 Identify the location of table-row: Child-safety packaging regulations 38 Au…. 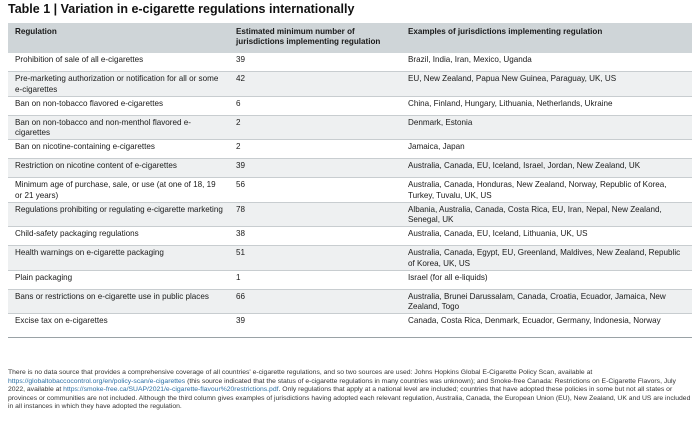
(350, 236).